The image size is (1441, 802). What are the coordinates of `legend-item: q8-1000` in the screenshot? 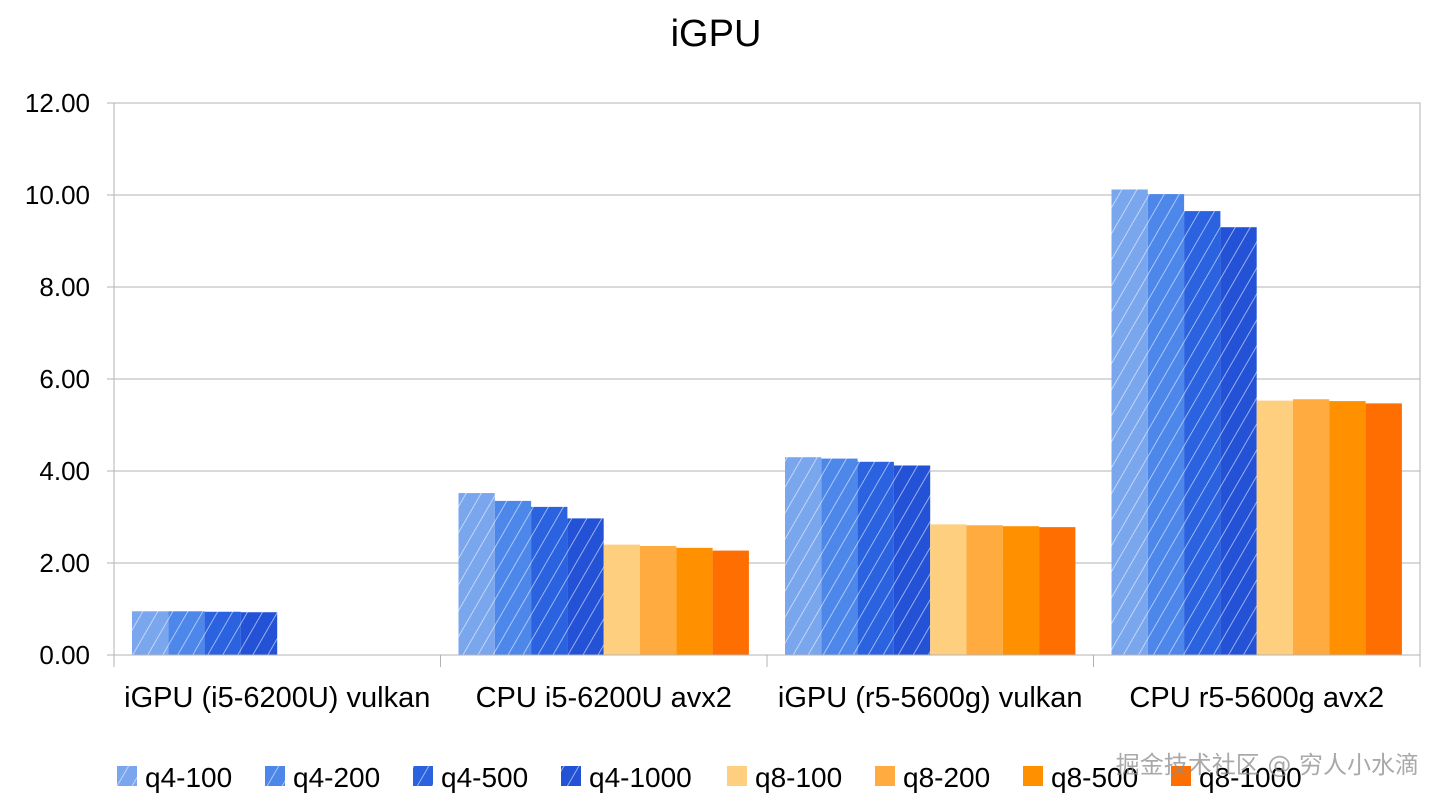 It's located at (1236, 777).